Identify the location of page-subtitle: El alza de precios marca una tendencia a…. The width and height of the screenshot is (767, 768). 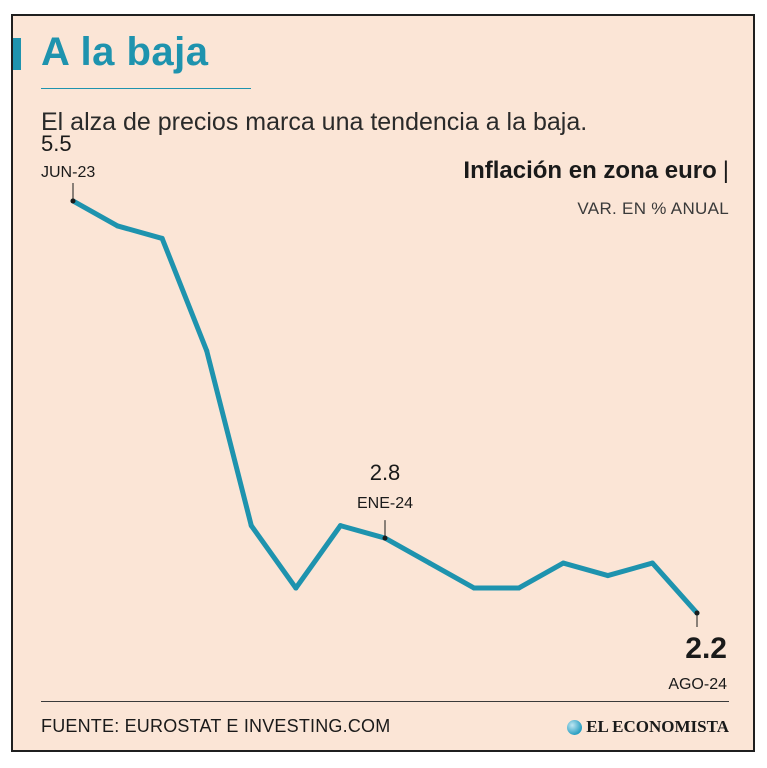
(314, 122).